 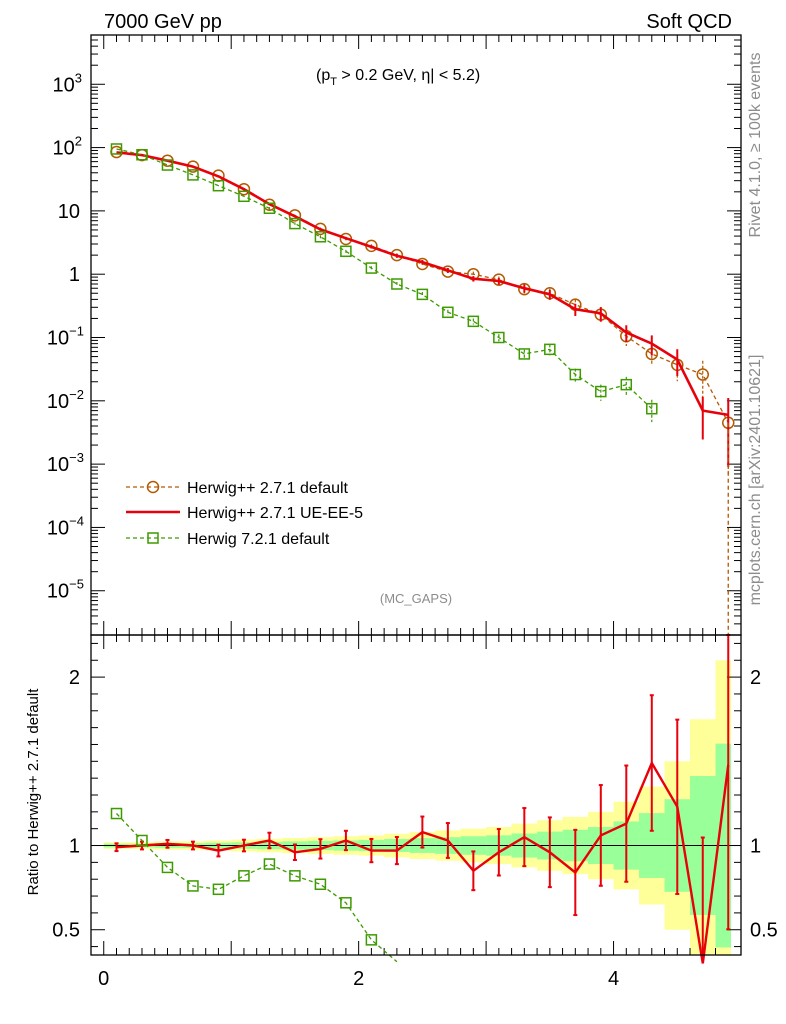 I want to click on legend-entry-herwigpp-ueee5: Herwig++ 2.7.1 UE-EE-5, so click(x=244, y=513).